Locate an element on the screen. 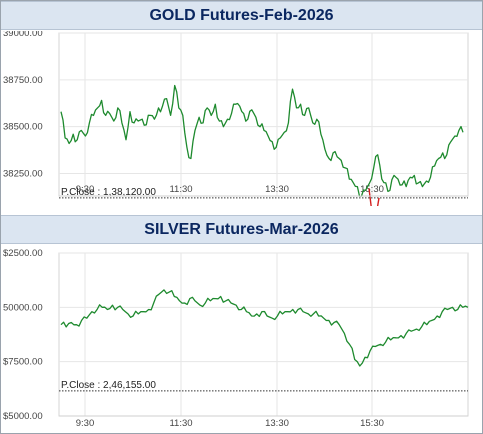 Image resolution: width=483 pixels, height=434 pixels. silver-chart-title: SILVER Futures-Mar-2026 is located at coordinates (241, 229).